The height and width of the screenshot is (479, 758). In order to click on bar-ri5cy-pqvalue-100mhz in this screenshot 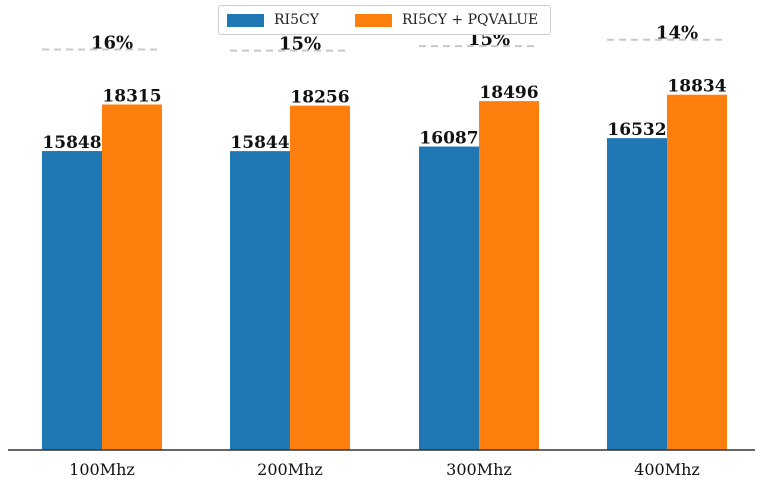, I will do `click(132, 277)`.